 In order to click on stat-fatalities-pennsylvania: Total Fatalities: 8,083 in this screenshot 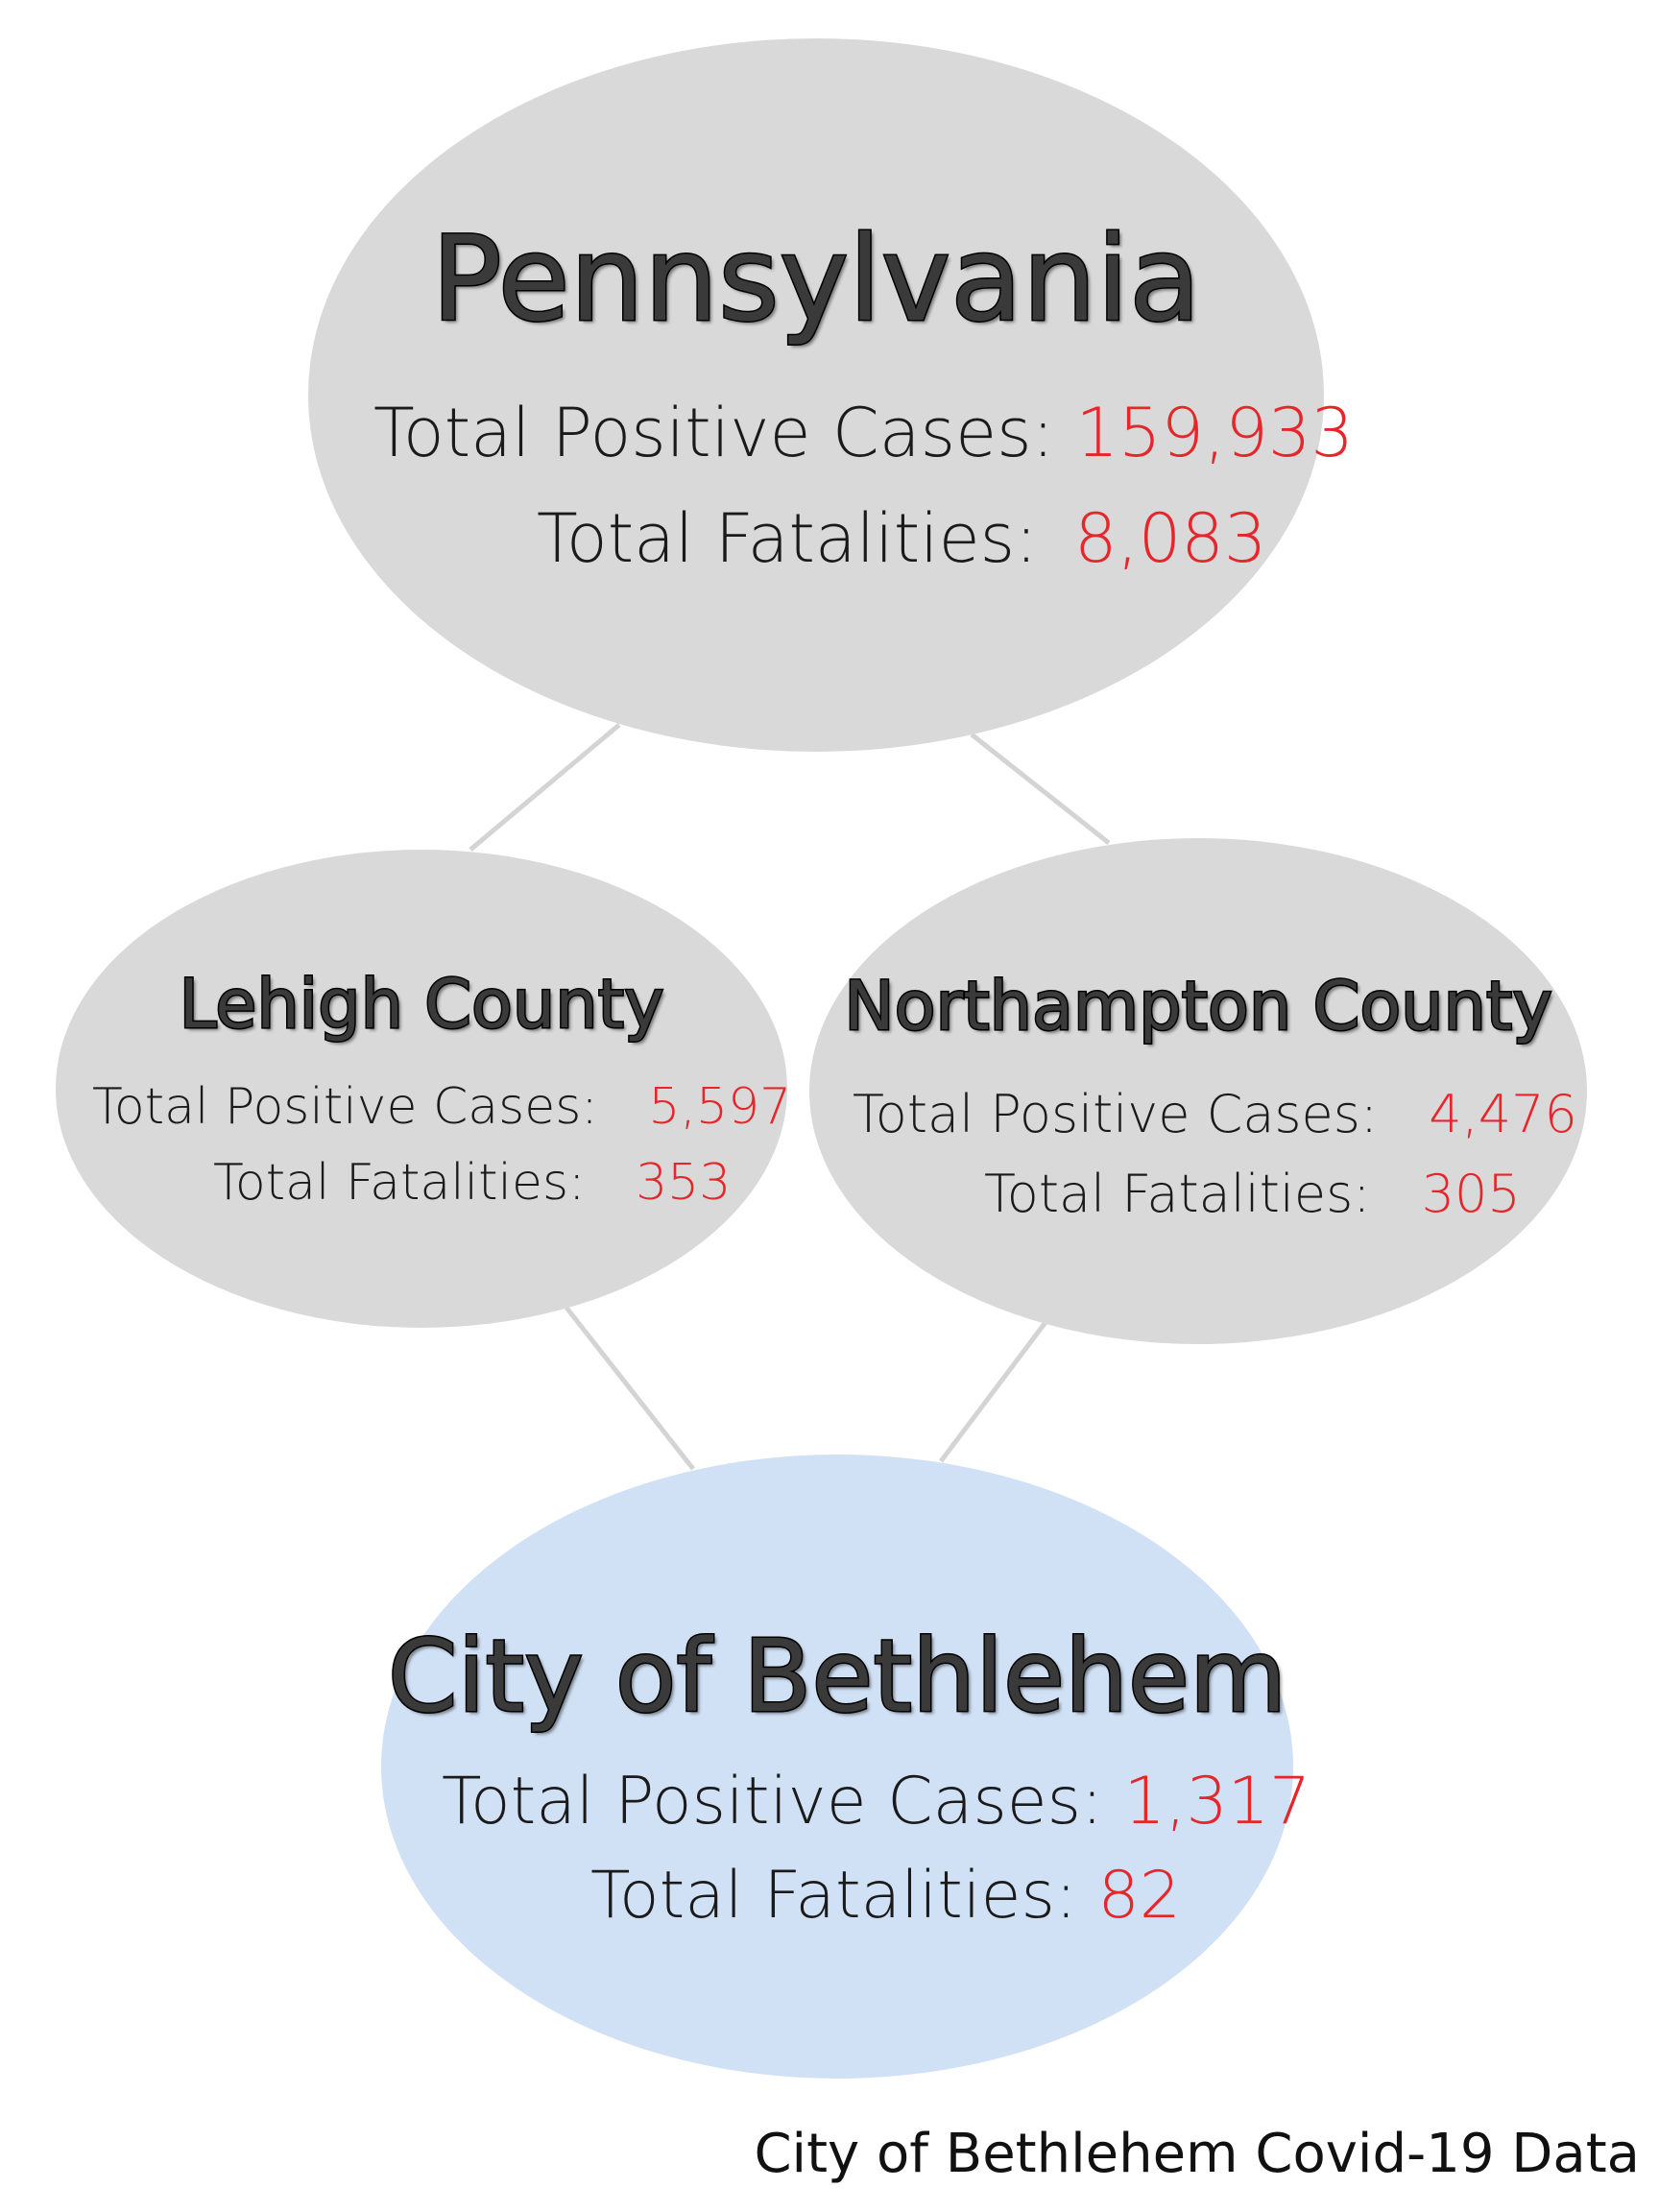, I will do `click(901, 539)`.